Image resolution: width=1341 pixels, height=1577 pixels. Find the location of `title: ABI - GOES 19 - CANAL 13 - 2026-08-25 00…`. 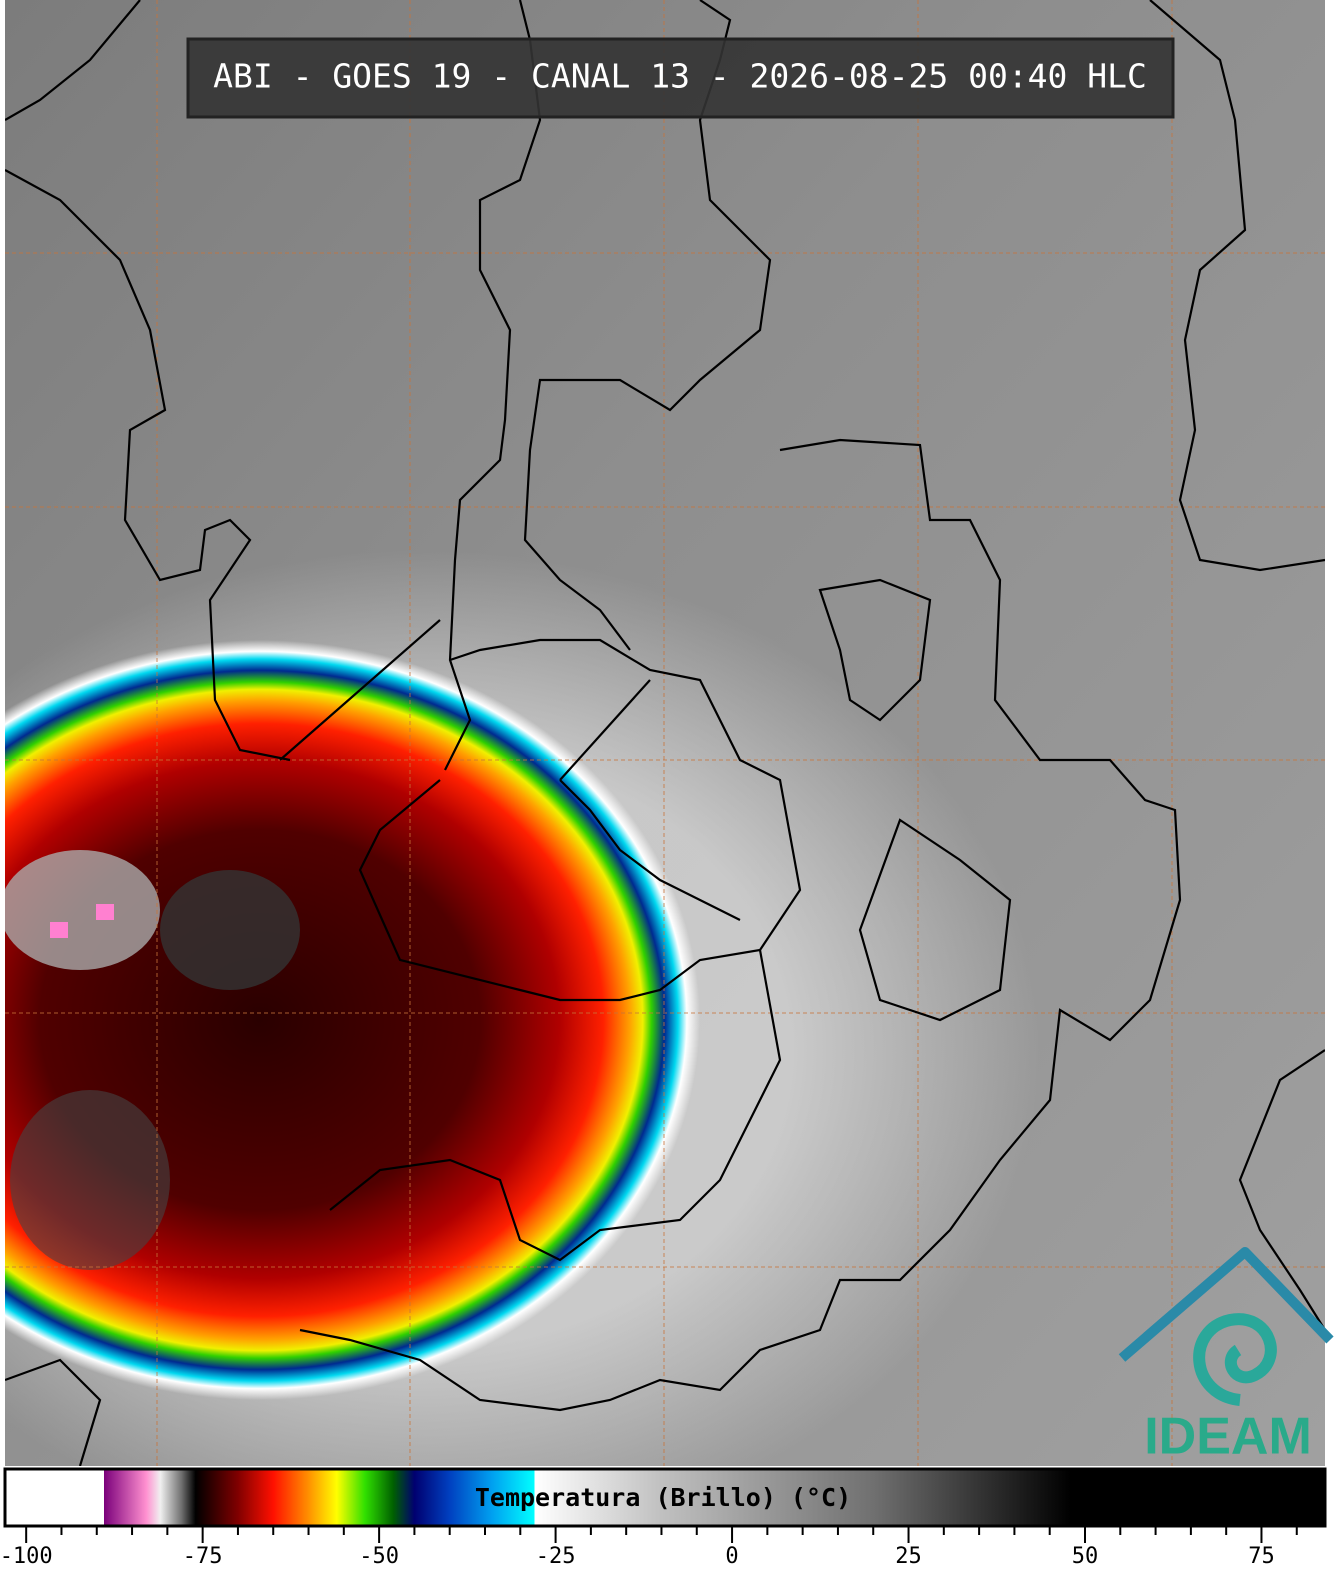

title: ABI - GOES 19 - CANAL 13 - 2026-08-25 00… is located at coordinates (680, 76).